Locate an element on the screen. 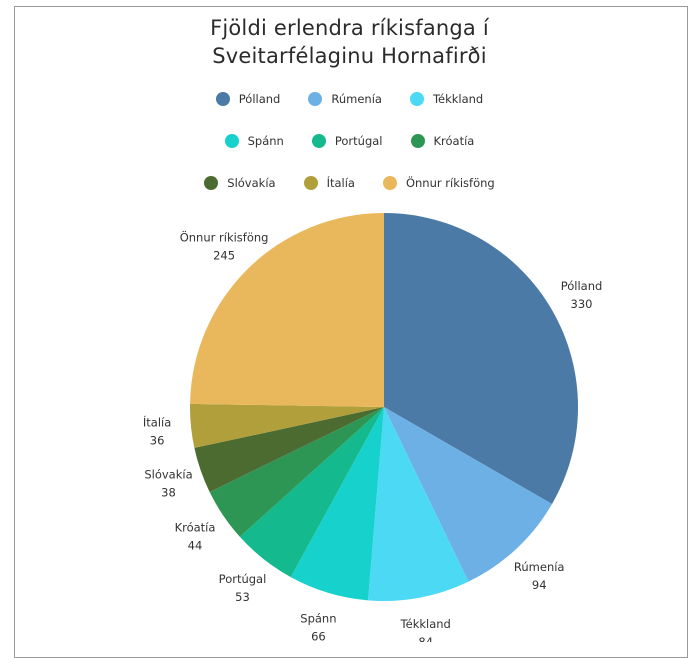 Image resolution: width=699 pixels, height=658 pixels. legend-item: Spánn is located at coordinates (254, 141).